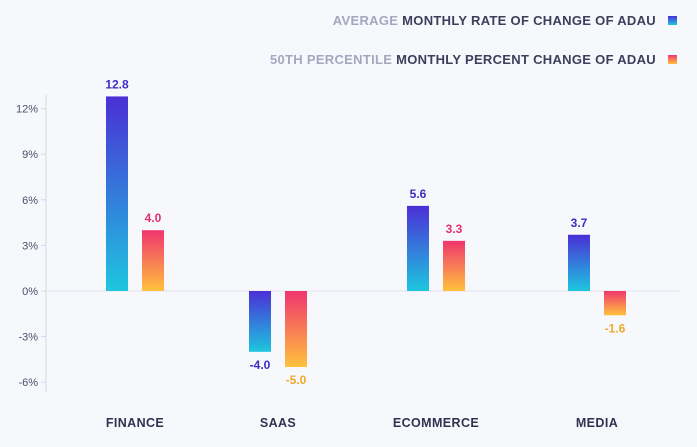  Describe the element at coordinates (260, 365) in the screenshot. I see `data-label-average-saas: -4.0` at that location.